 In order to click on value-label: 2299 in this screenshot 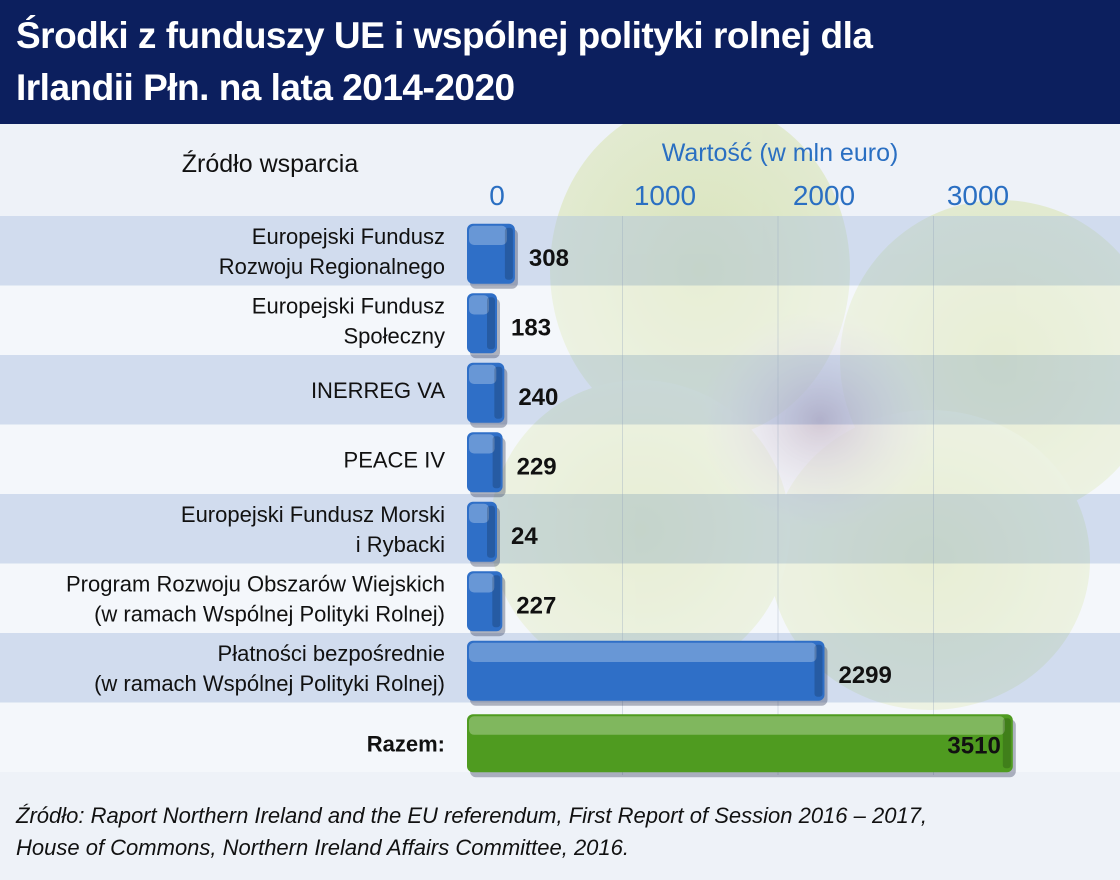, I will do `click(864, 675)`.